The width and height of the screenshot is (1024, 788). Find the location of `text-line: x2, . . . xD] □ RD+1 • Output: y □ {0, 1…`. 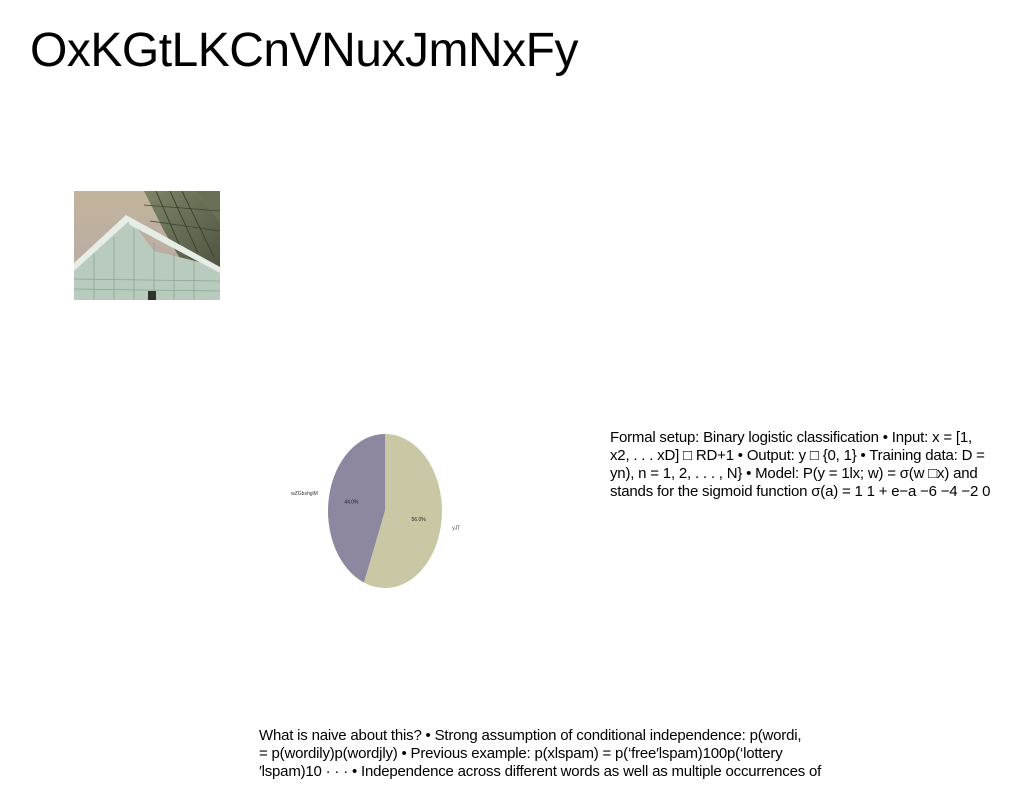

text-line: x2, . . . xD] □ RD+1 • Output: y □ {0, 1… is located at coordinates (797, 455).